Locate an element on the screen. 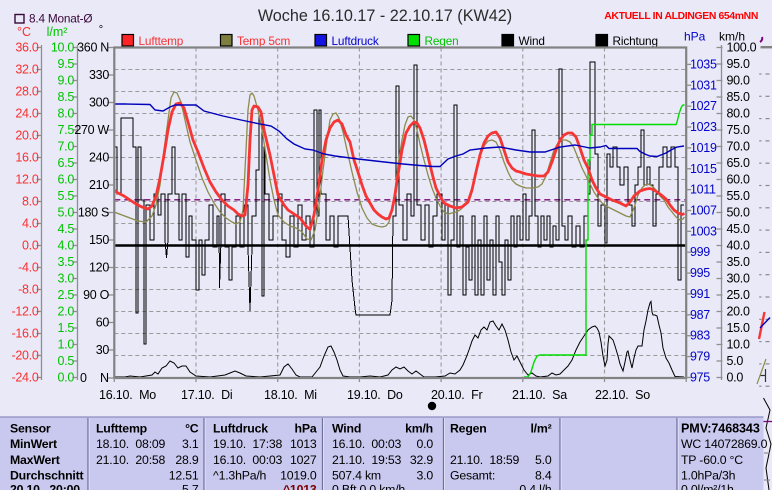 The width and height of the screenshot is (772, 490). svg-text: 21.10. Sa is located at coordinates (539, 395).